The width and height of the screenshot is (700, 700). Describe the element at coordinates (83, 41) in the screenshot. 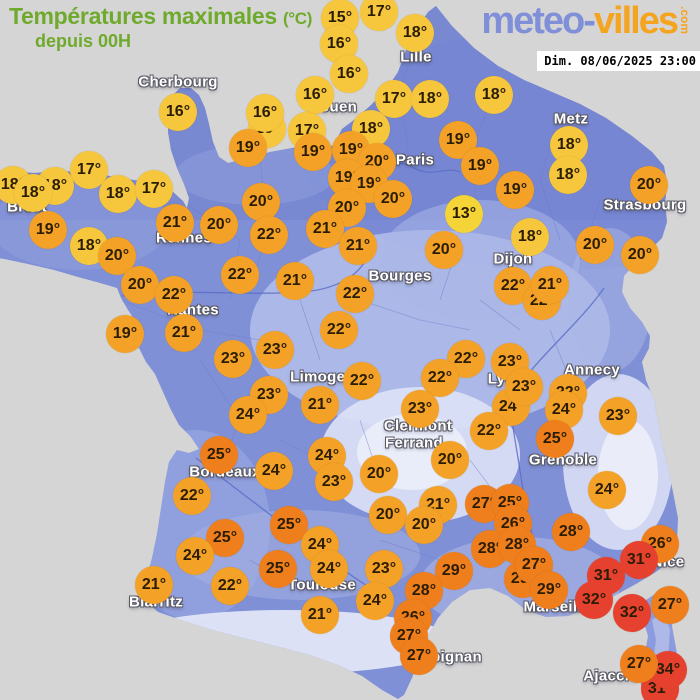

I see `title-subtitle: depuis 00H` at that location.